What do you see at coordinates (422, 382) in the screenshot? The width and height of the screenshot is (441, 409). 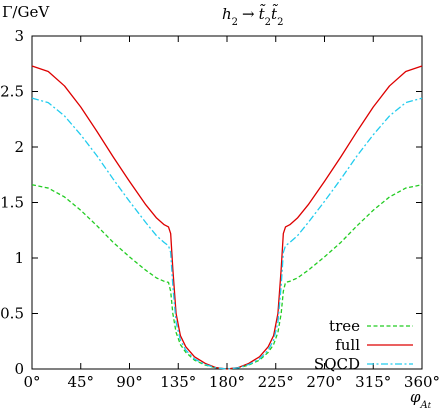 I see `x-tick-label: 360°` at bounding box center [422, 382].